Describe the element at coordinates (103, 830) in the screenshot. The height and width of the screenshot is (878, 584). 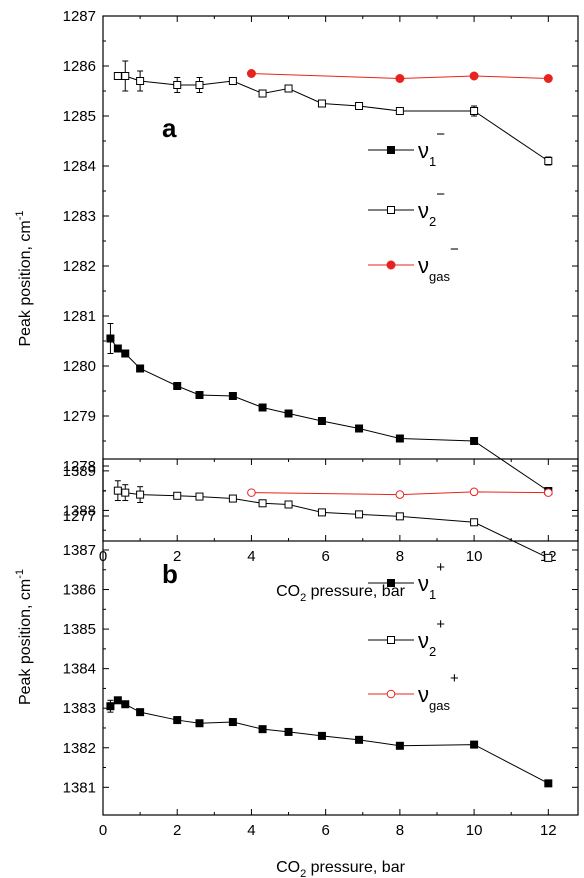
I see `x-tick-label: 0` at that location.